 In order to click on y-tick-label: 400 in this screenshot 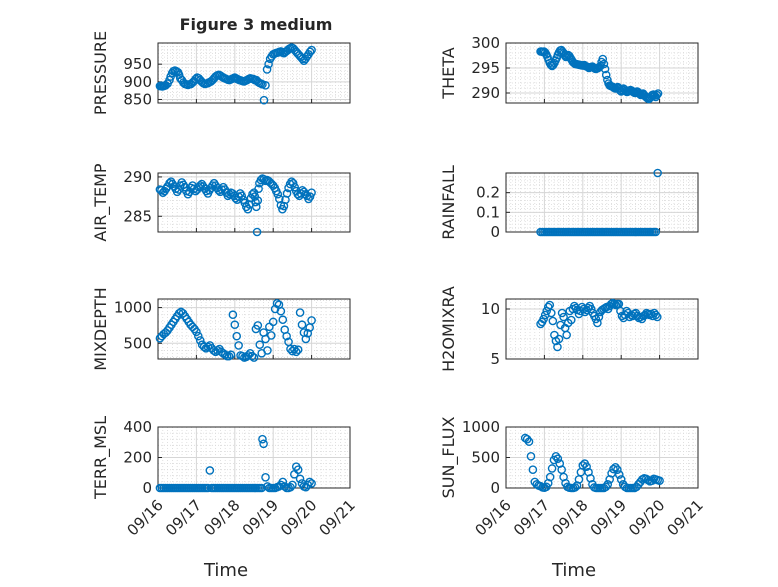, I will do `click(137, 427)`.